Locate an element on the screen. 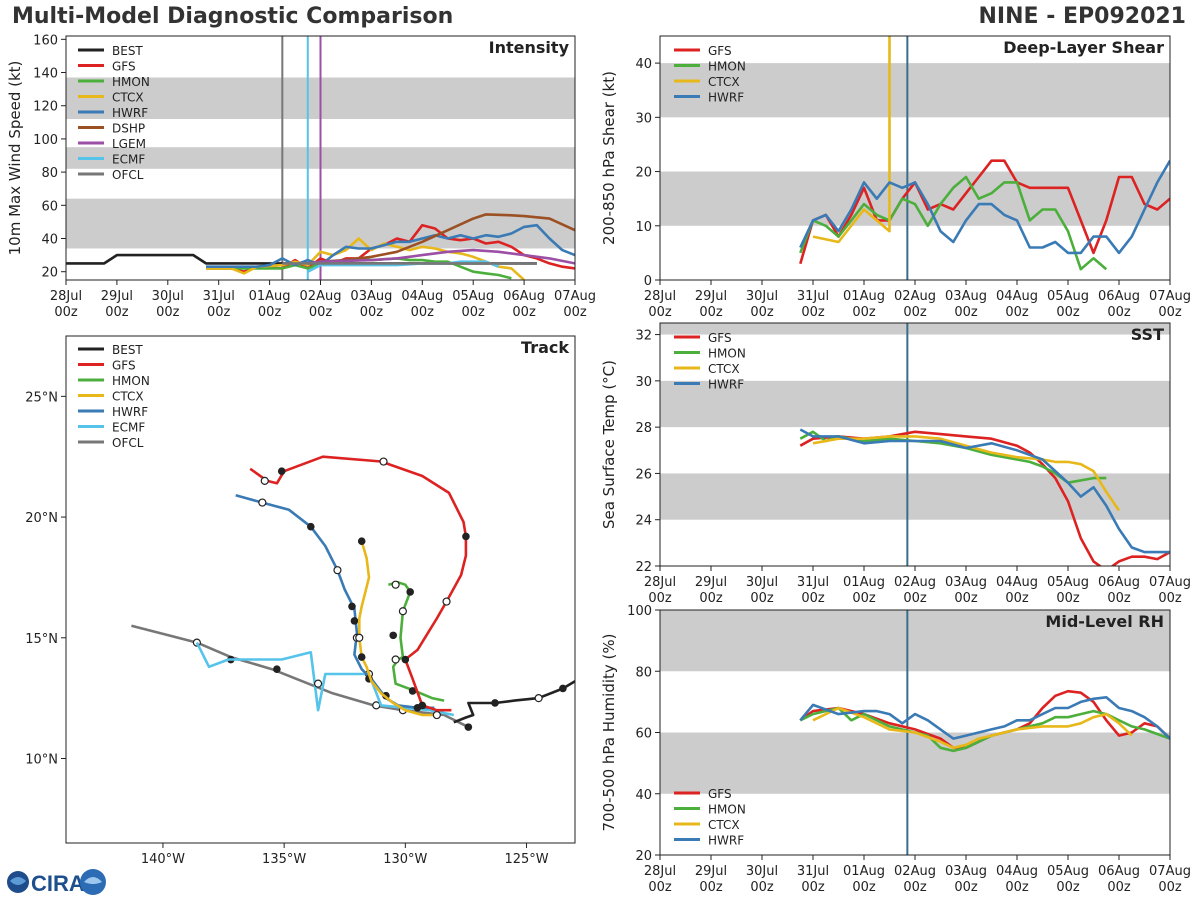 The height and width of the screenshot is (900, 1200). sst-xtick-day: 28Jul is located at coordinates (660, 582).